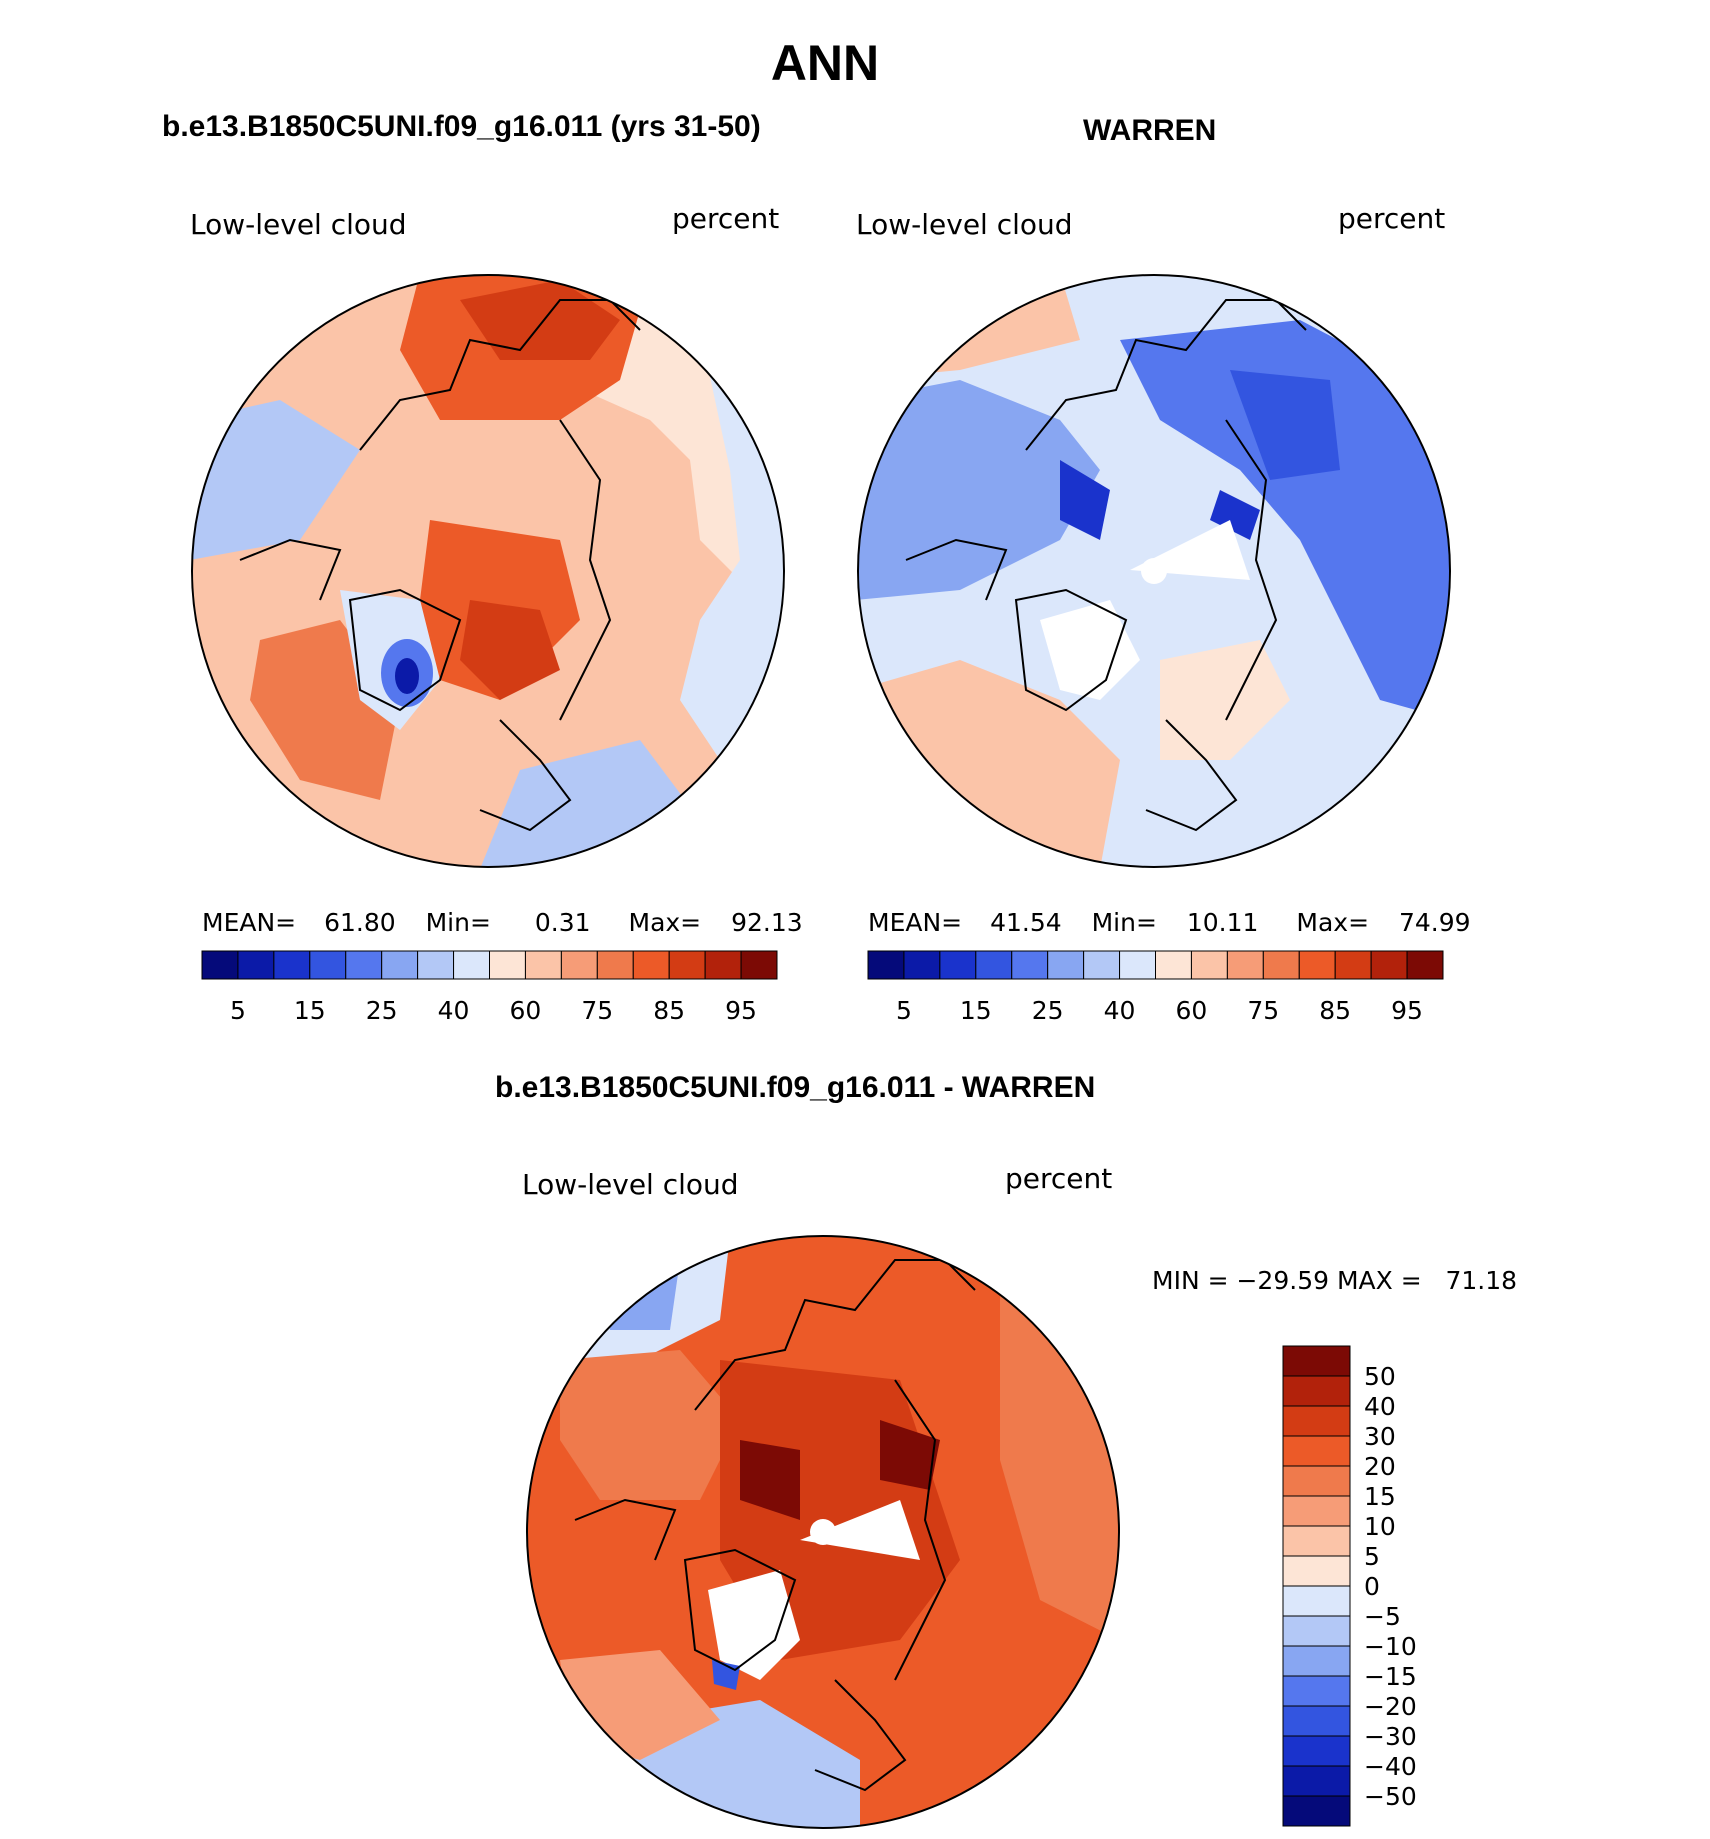 This screenshot has height=1839, width=1710. Describe the element at coordinates (1120, 1010) in the screenshot. I see `panel2-colorbar-tick-label: 40` at that location.